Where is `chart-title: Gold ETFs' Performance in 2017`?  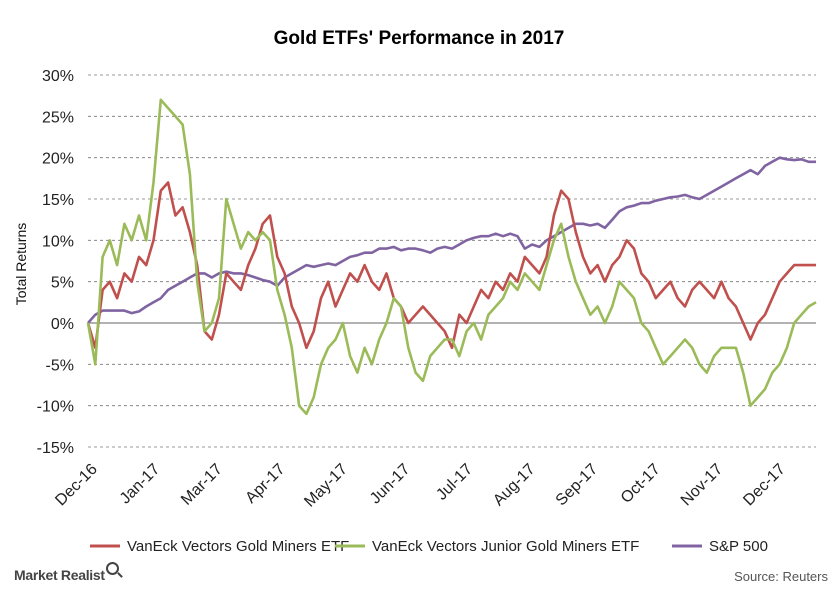 chart-title: Gold ETFs' Performance in 2017 is located at coordinates (419, 38).